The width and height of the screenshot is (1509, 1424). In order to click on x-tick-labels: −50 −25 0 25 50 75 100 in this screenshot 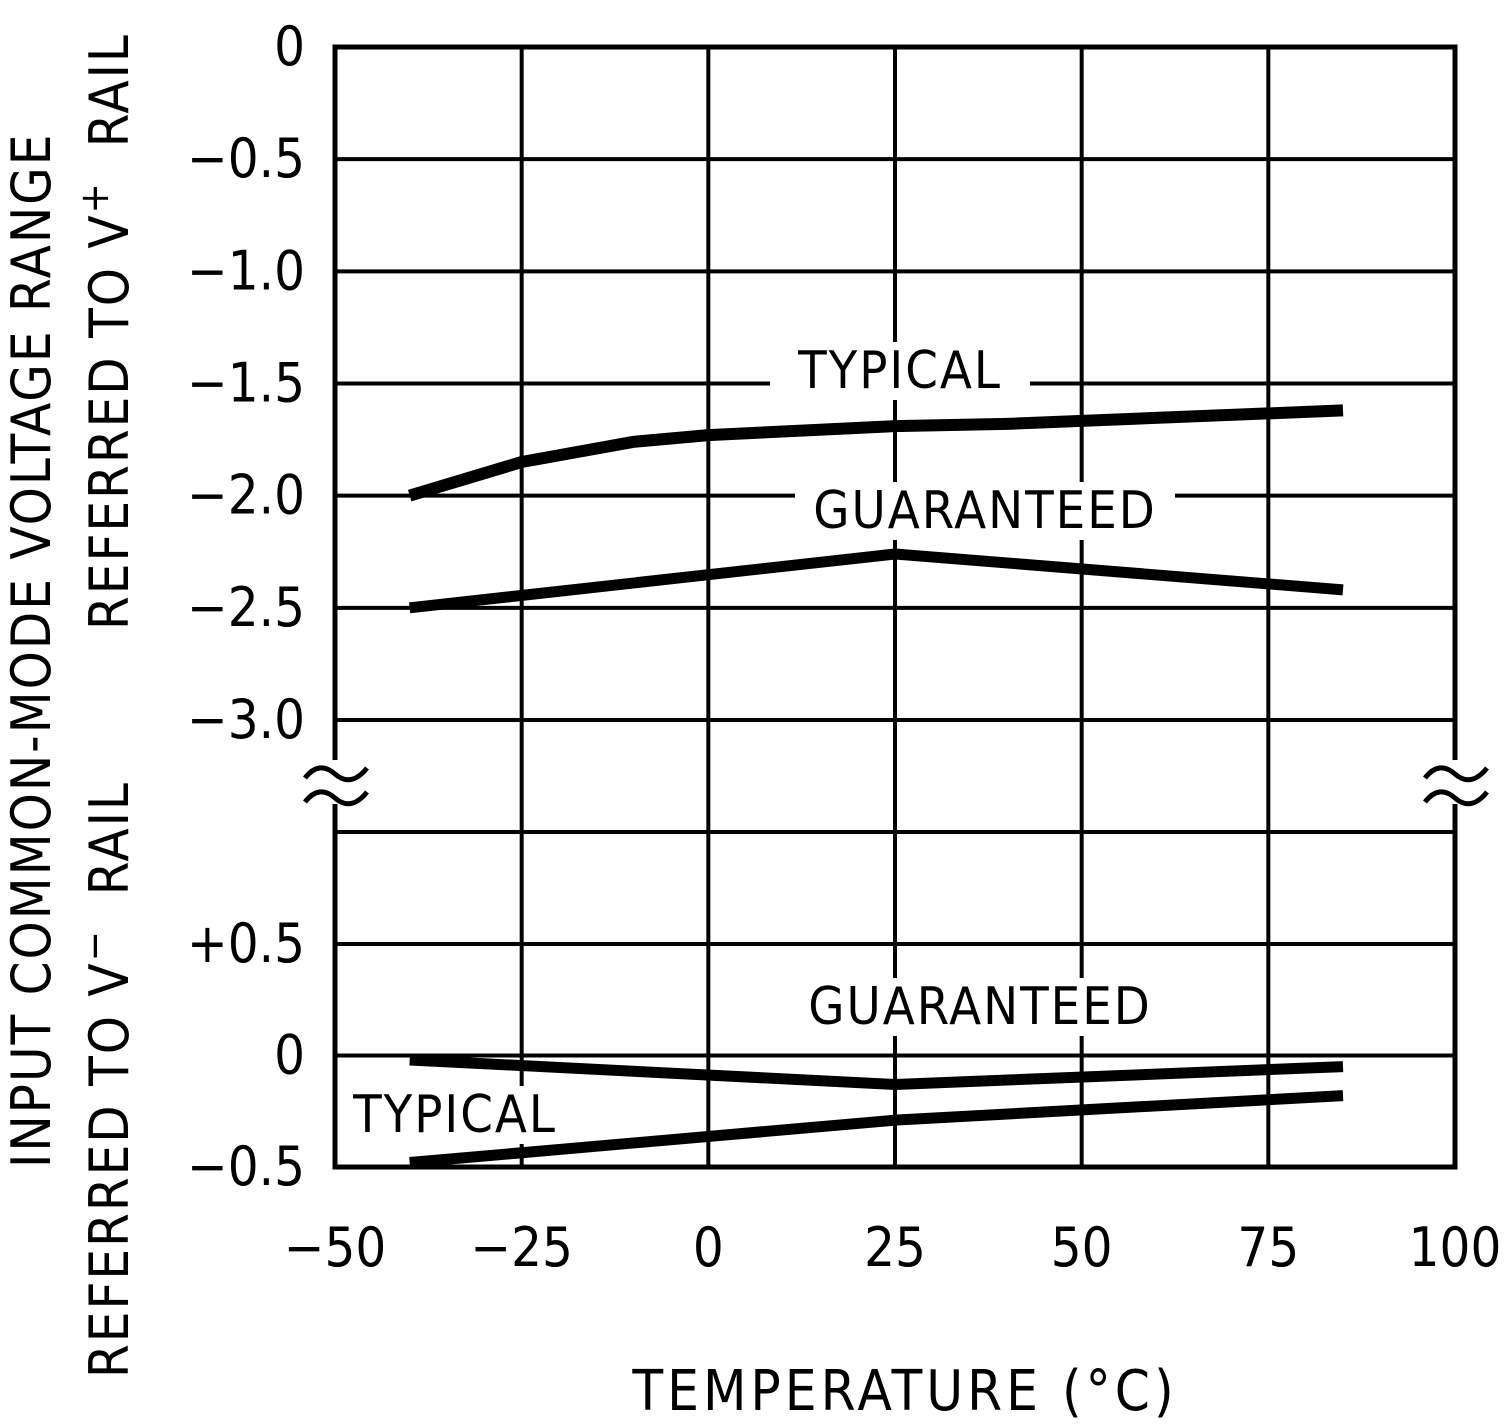, I will do `click(893, 1247)`.